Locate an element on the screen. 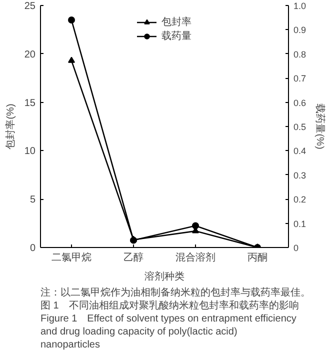  y2-tick-label: 0.6 is located at coordinates (300, 103).